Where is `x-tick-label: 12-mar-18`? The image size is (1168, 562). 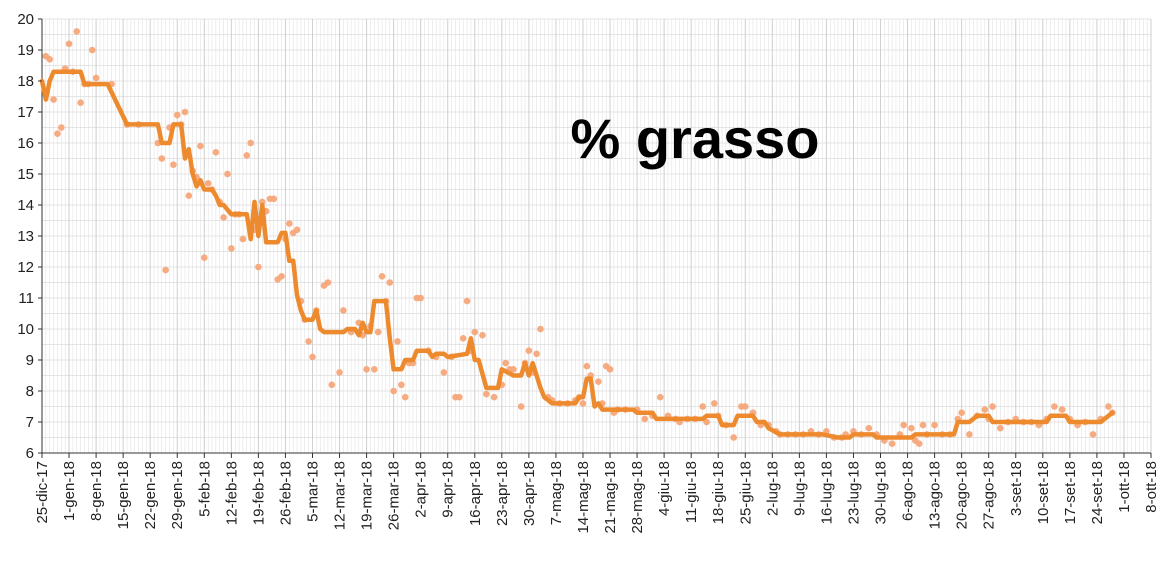 x-tick-label: 12-mar-18 is located at coordinates (340, 495).